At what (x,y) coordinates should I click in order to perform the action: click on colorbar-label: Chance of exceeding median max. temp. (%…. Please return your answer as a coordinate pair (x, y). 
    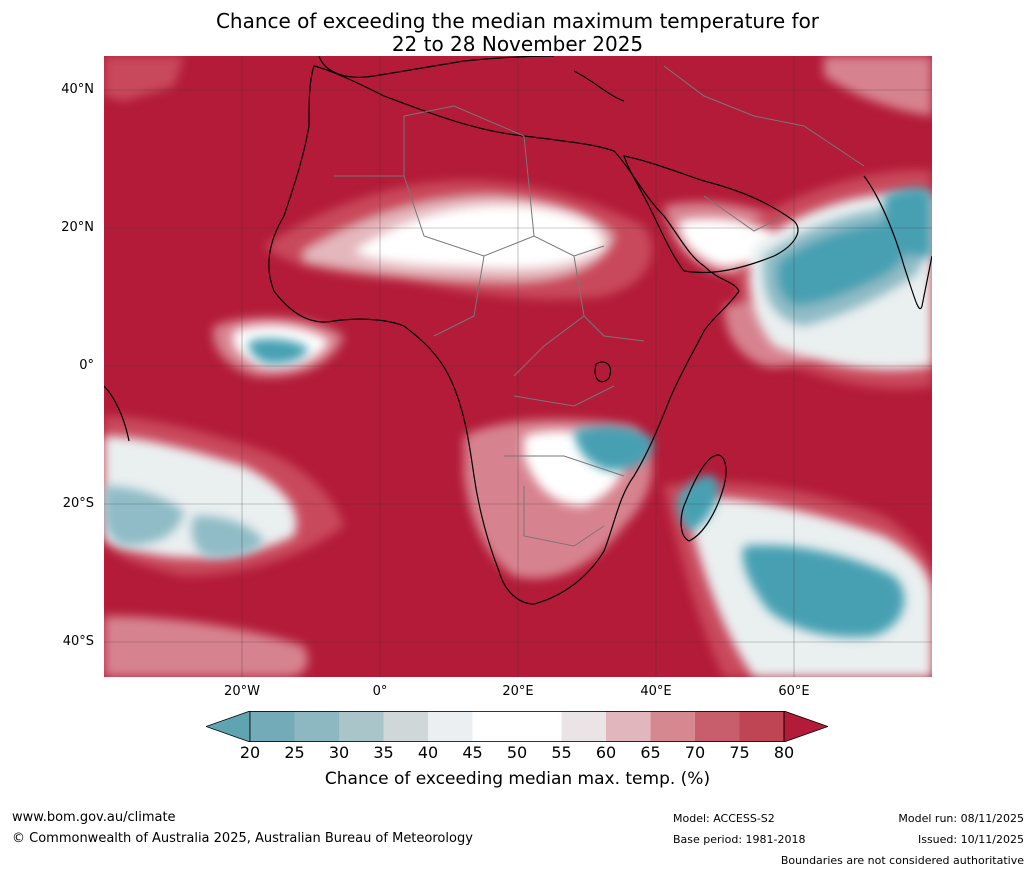
    Looking at the image, I should click on (517, 779).